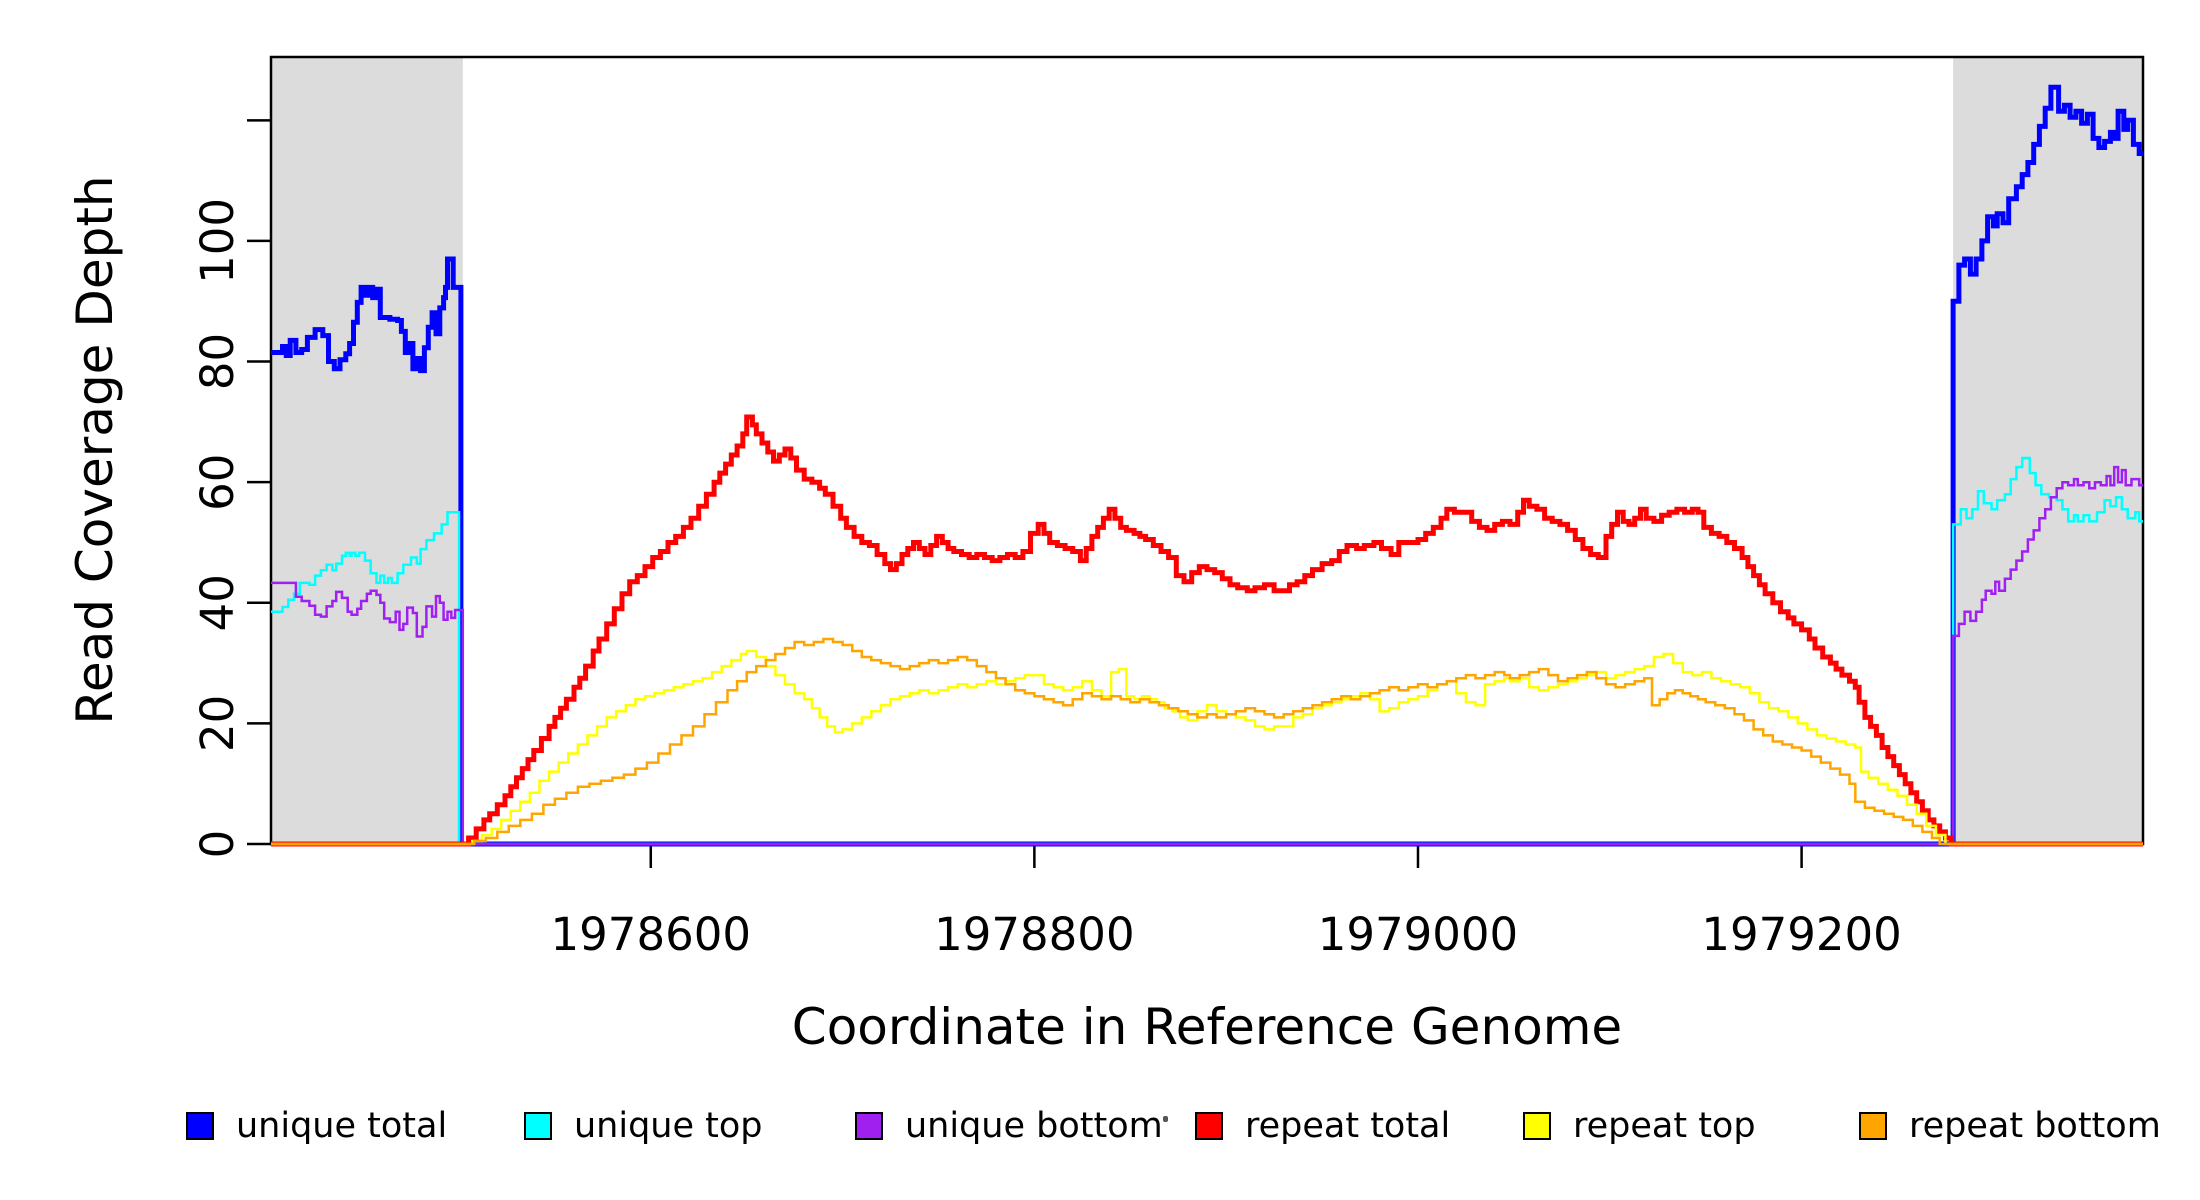 Image resolution: width=2200 pixels, height=1200 pixels. What do you see at coordinates (651, 934) in the screenshot?
I see `x-tick-label: 1978600` at bounding box center [651, 934].